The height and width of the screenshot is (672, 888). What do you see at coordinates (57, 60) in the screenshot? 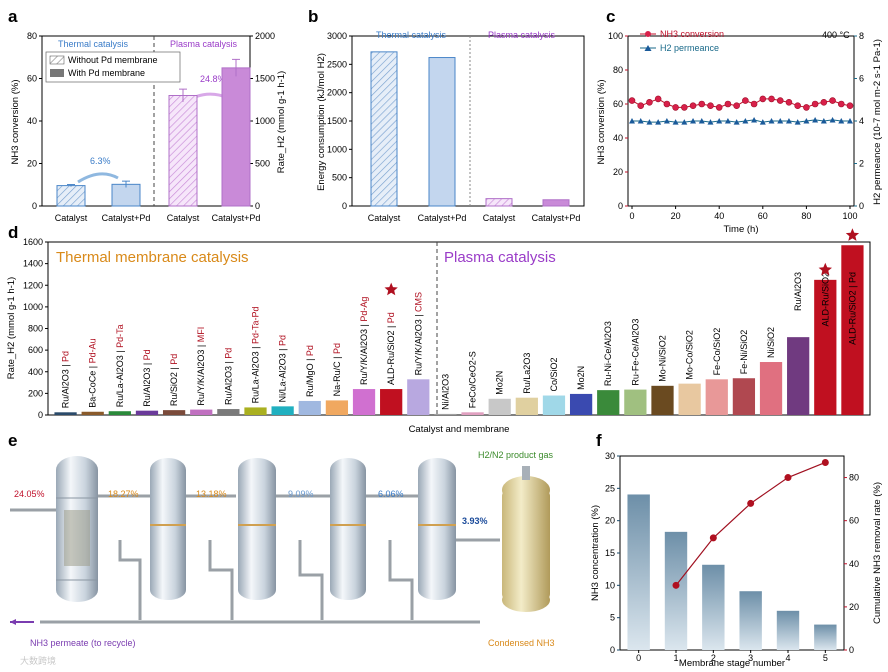
I see `legend-swatch-without` at bounding box center [57, 60].